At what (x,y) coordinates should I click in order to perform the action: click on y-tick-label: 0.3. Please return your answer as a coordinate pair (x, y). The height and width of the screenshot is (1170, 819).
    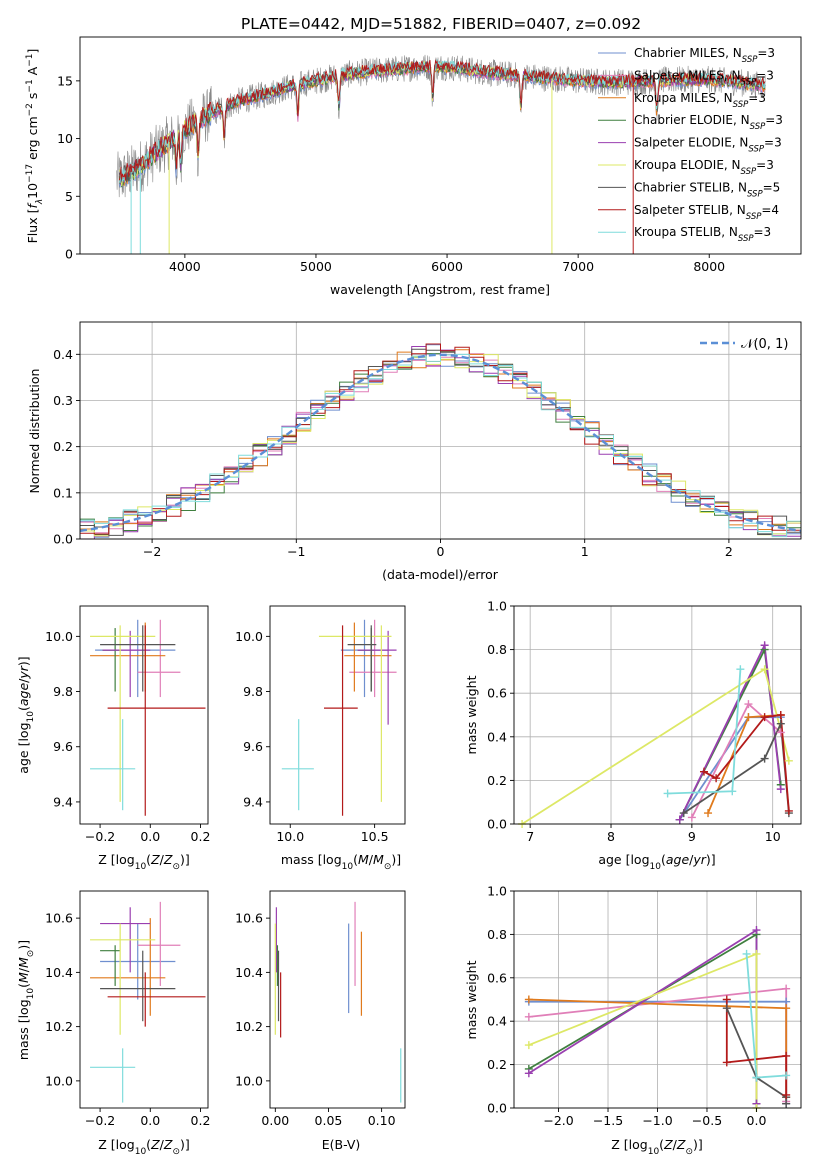
    Looking at the image, I should click on (63, 400).